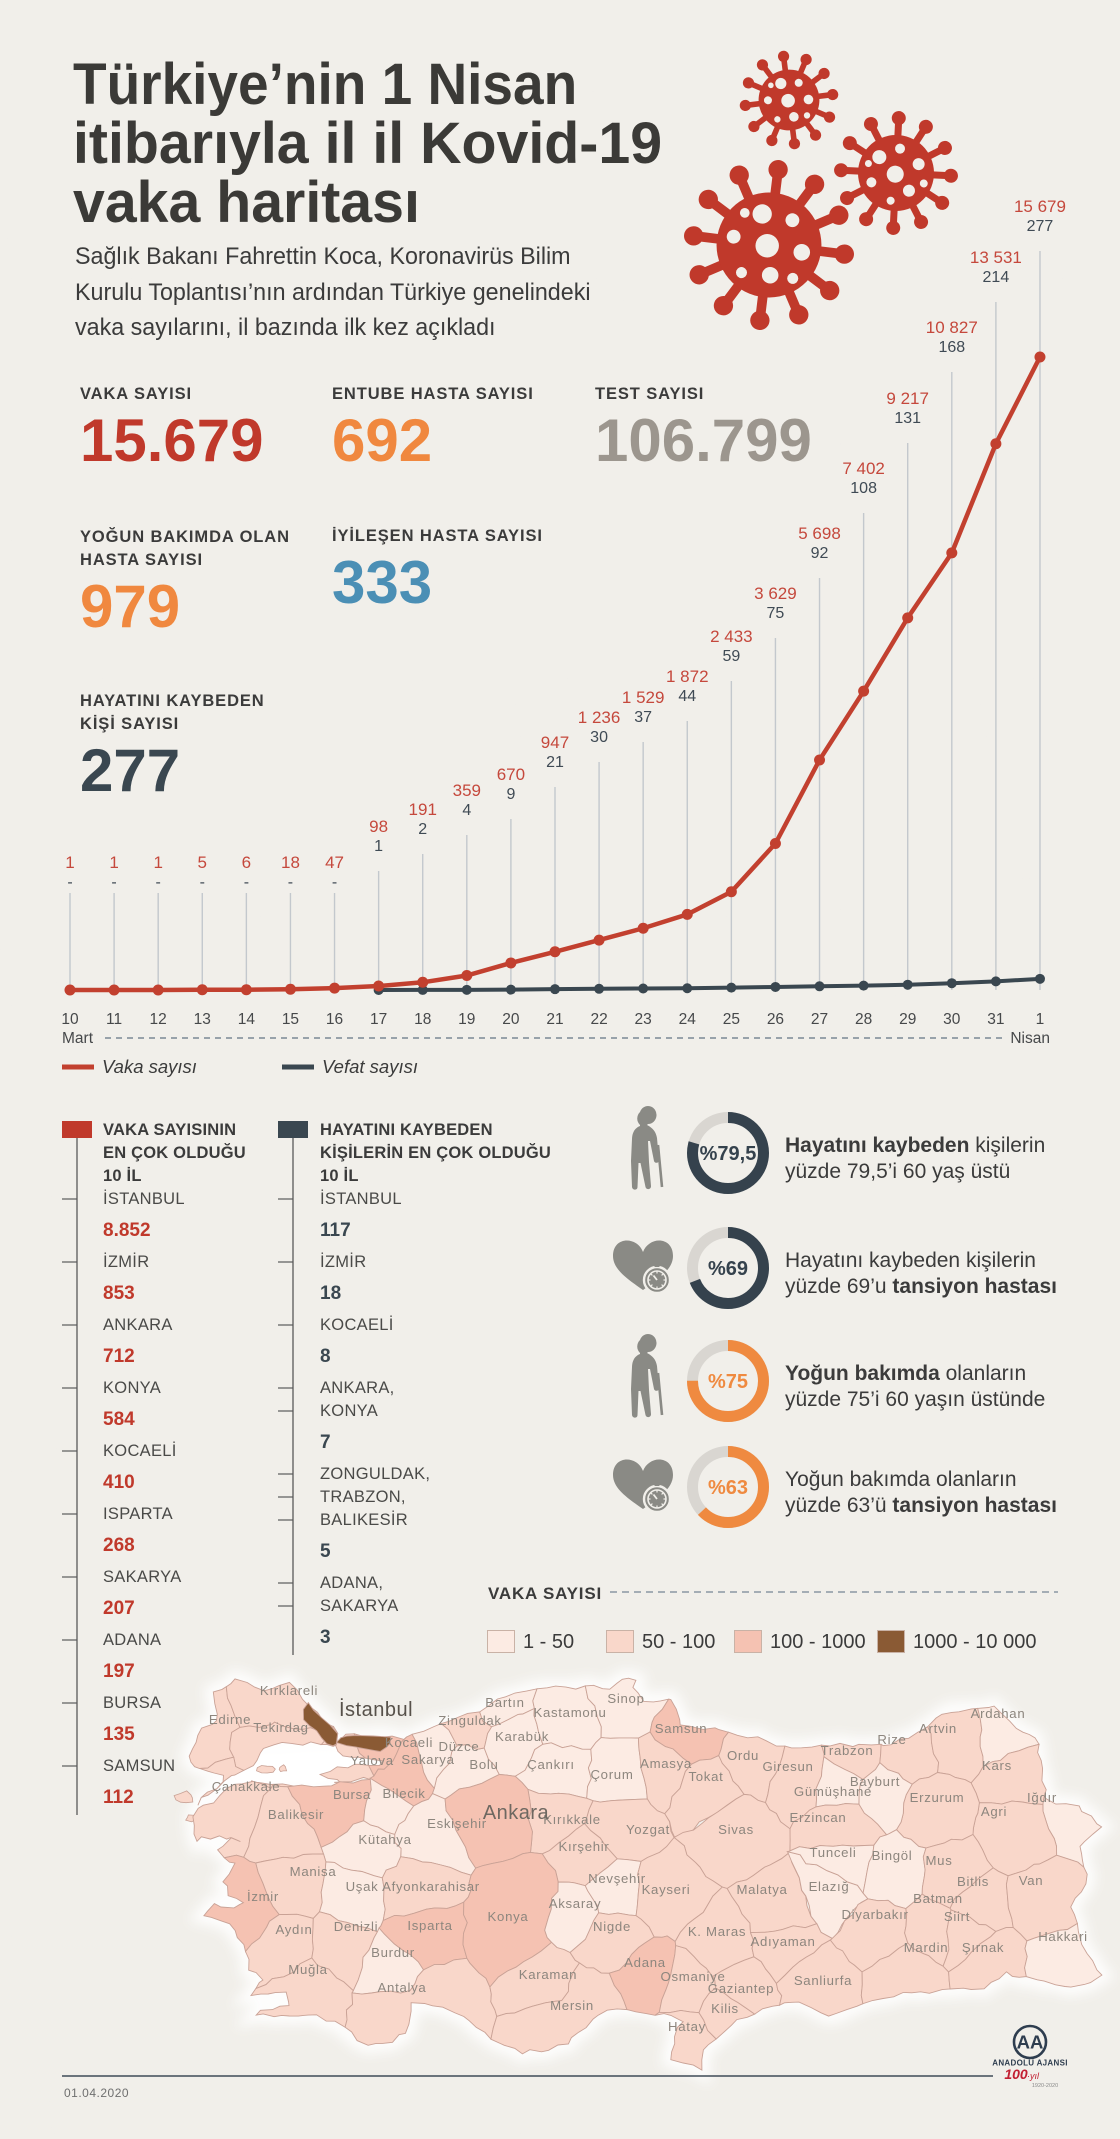 The image size is (1120, 2139). I want to click on province-label: Sanliurfa, so click(823, 1980).